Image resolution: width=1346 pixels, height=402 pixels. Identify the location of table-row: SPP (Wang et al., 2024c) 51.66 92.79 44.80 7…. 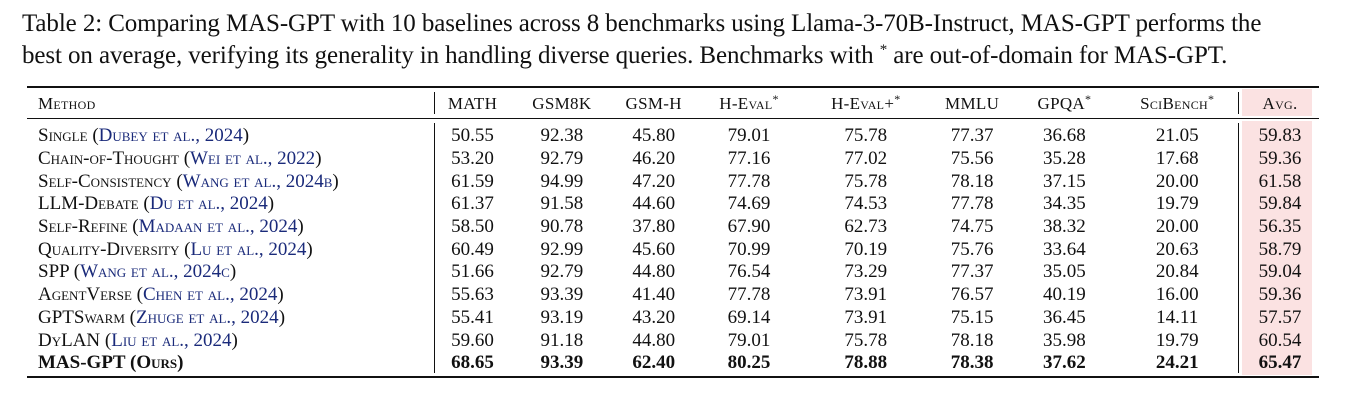
(673, 272).